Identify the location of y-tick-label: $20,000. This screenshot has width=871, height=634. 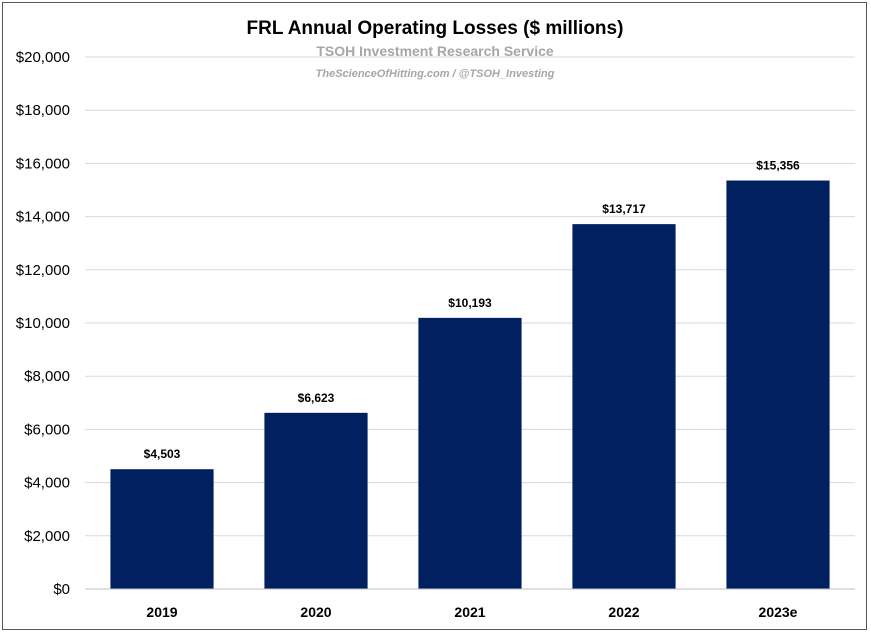
(43, 57).